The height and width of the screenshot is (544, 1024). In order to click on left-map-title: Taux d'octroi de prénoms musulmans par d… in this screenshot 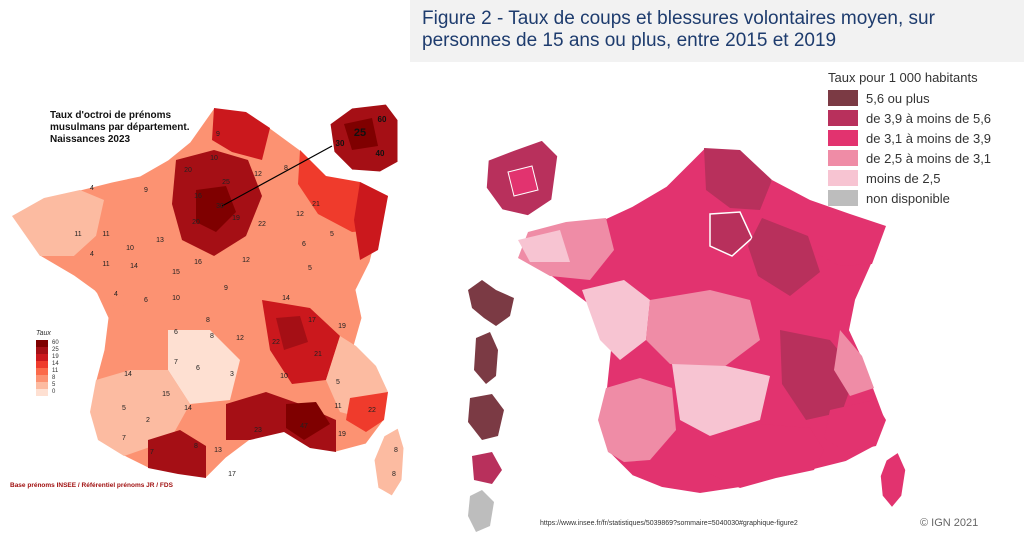, I will do `click(140, 128)`.